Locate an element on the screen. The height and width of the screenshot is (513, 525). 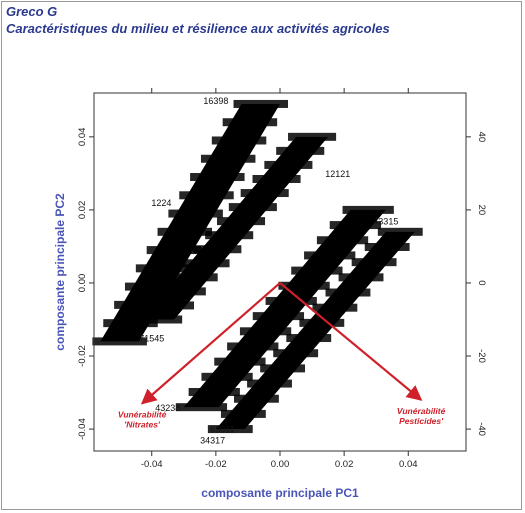
right-tick-label-3: 20 is located at coordinates (481, 210).